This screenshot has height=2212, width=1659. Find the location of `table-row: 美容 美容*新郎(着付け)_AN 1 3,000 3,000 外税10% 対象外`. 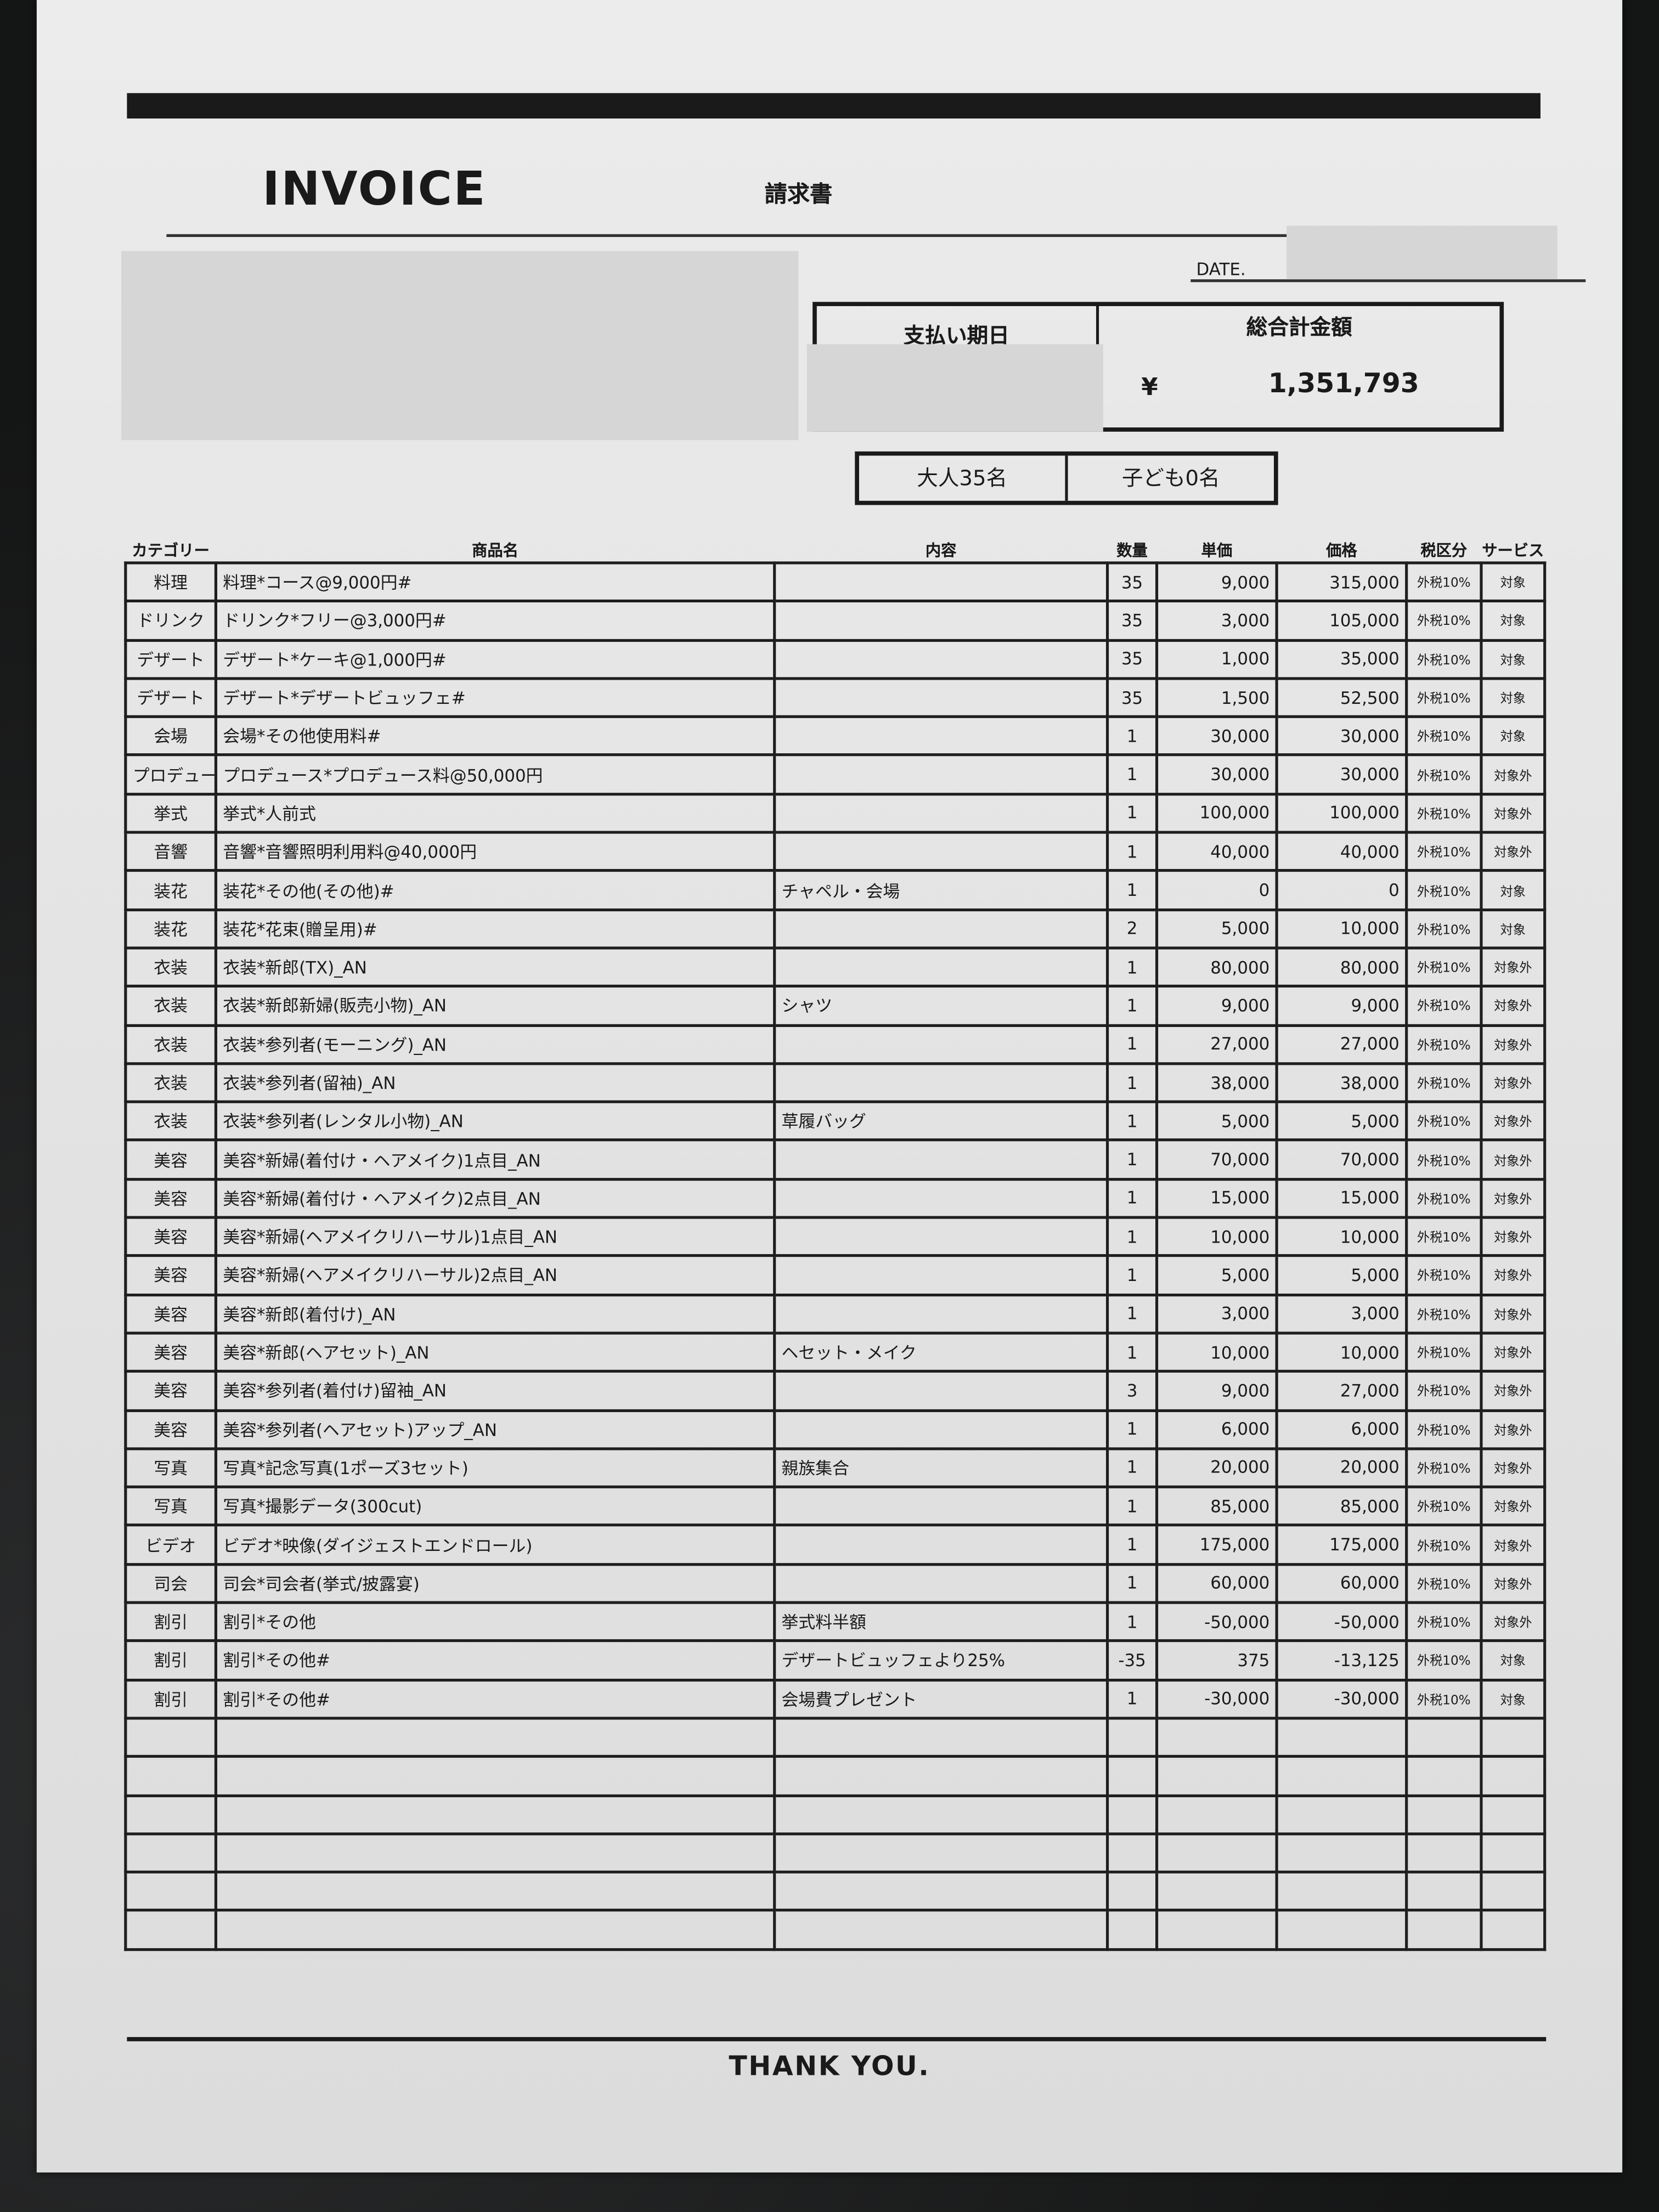

table-row: 美容 美容*新郎(着付け)_AN 1 3,000 3,000 外税10% 対象外 is located at coordinates (835, 1314).